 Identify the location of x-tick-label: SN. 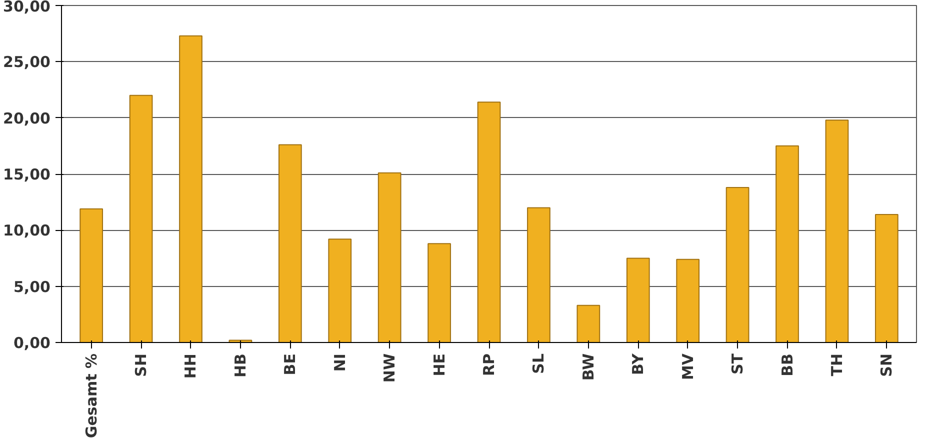
(887, 365).